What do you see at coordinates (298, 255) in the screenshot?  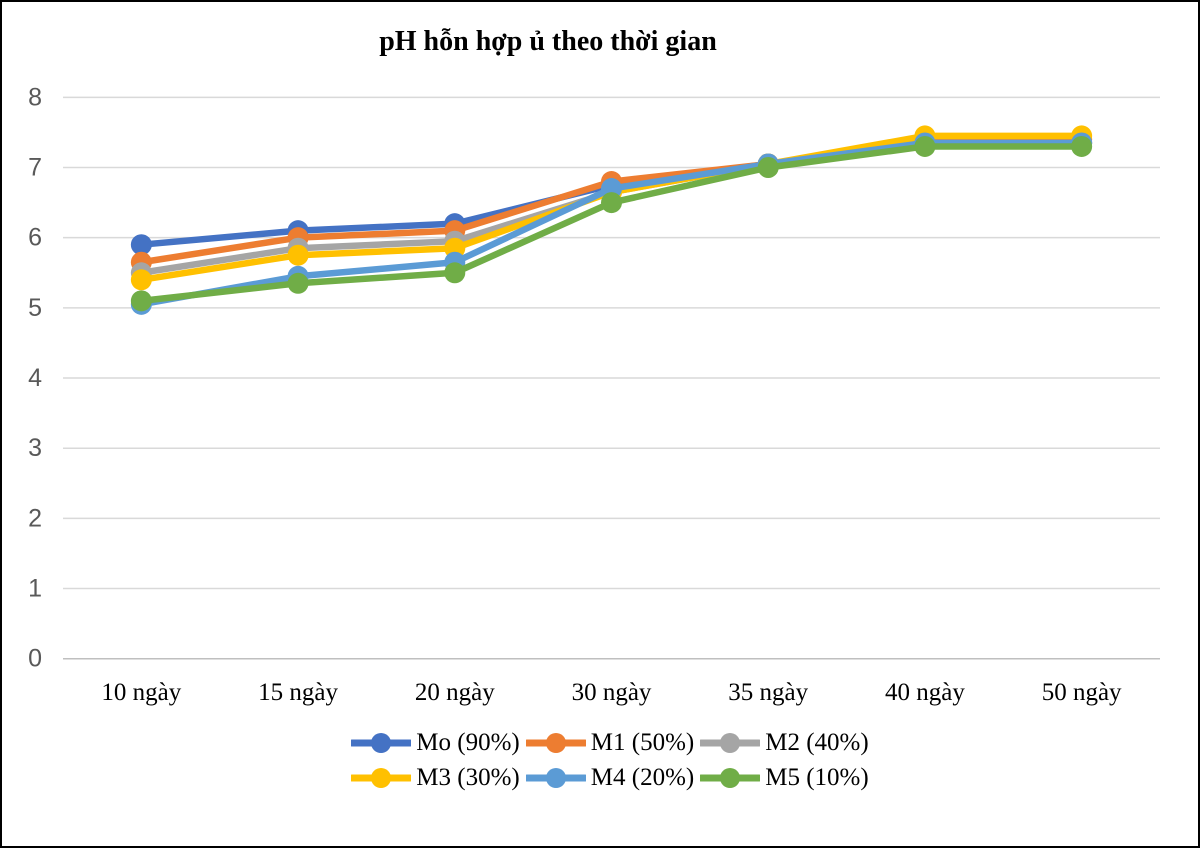 I see `data-point-M3 (30%)-15 ngày` at bounding box center [298, 255].